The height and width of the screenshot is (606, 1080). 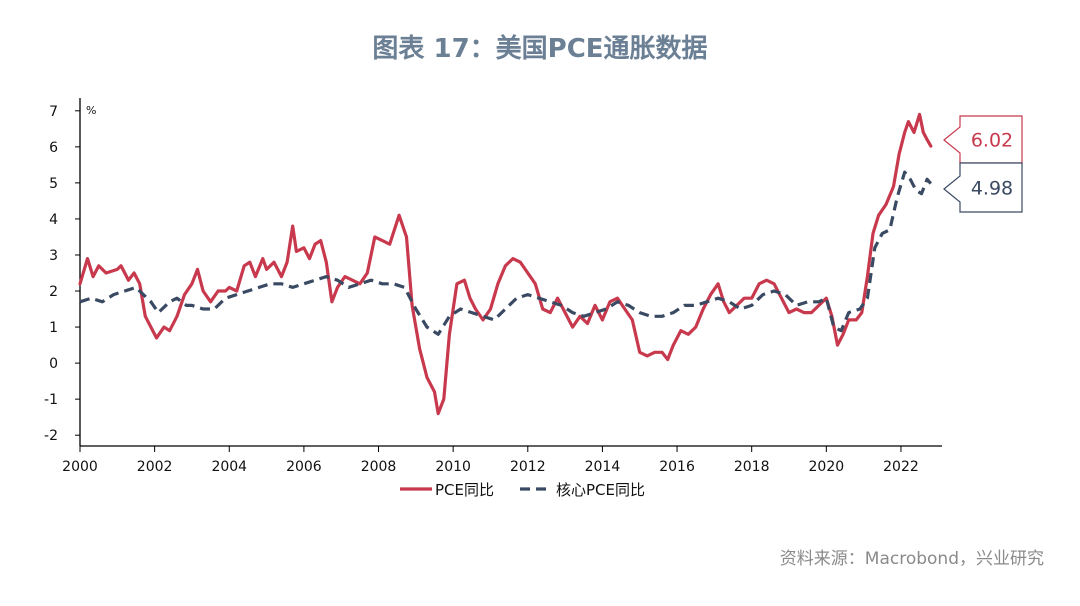 What do you see at coordinates (677, 467) in the screenshot?
I see `x-tick-label: 2016` at bounding box center [677, 467].